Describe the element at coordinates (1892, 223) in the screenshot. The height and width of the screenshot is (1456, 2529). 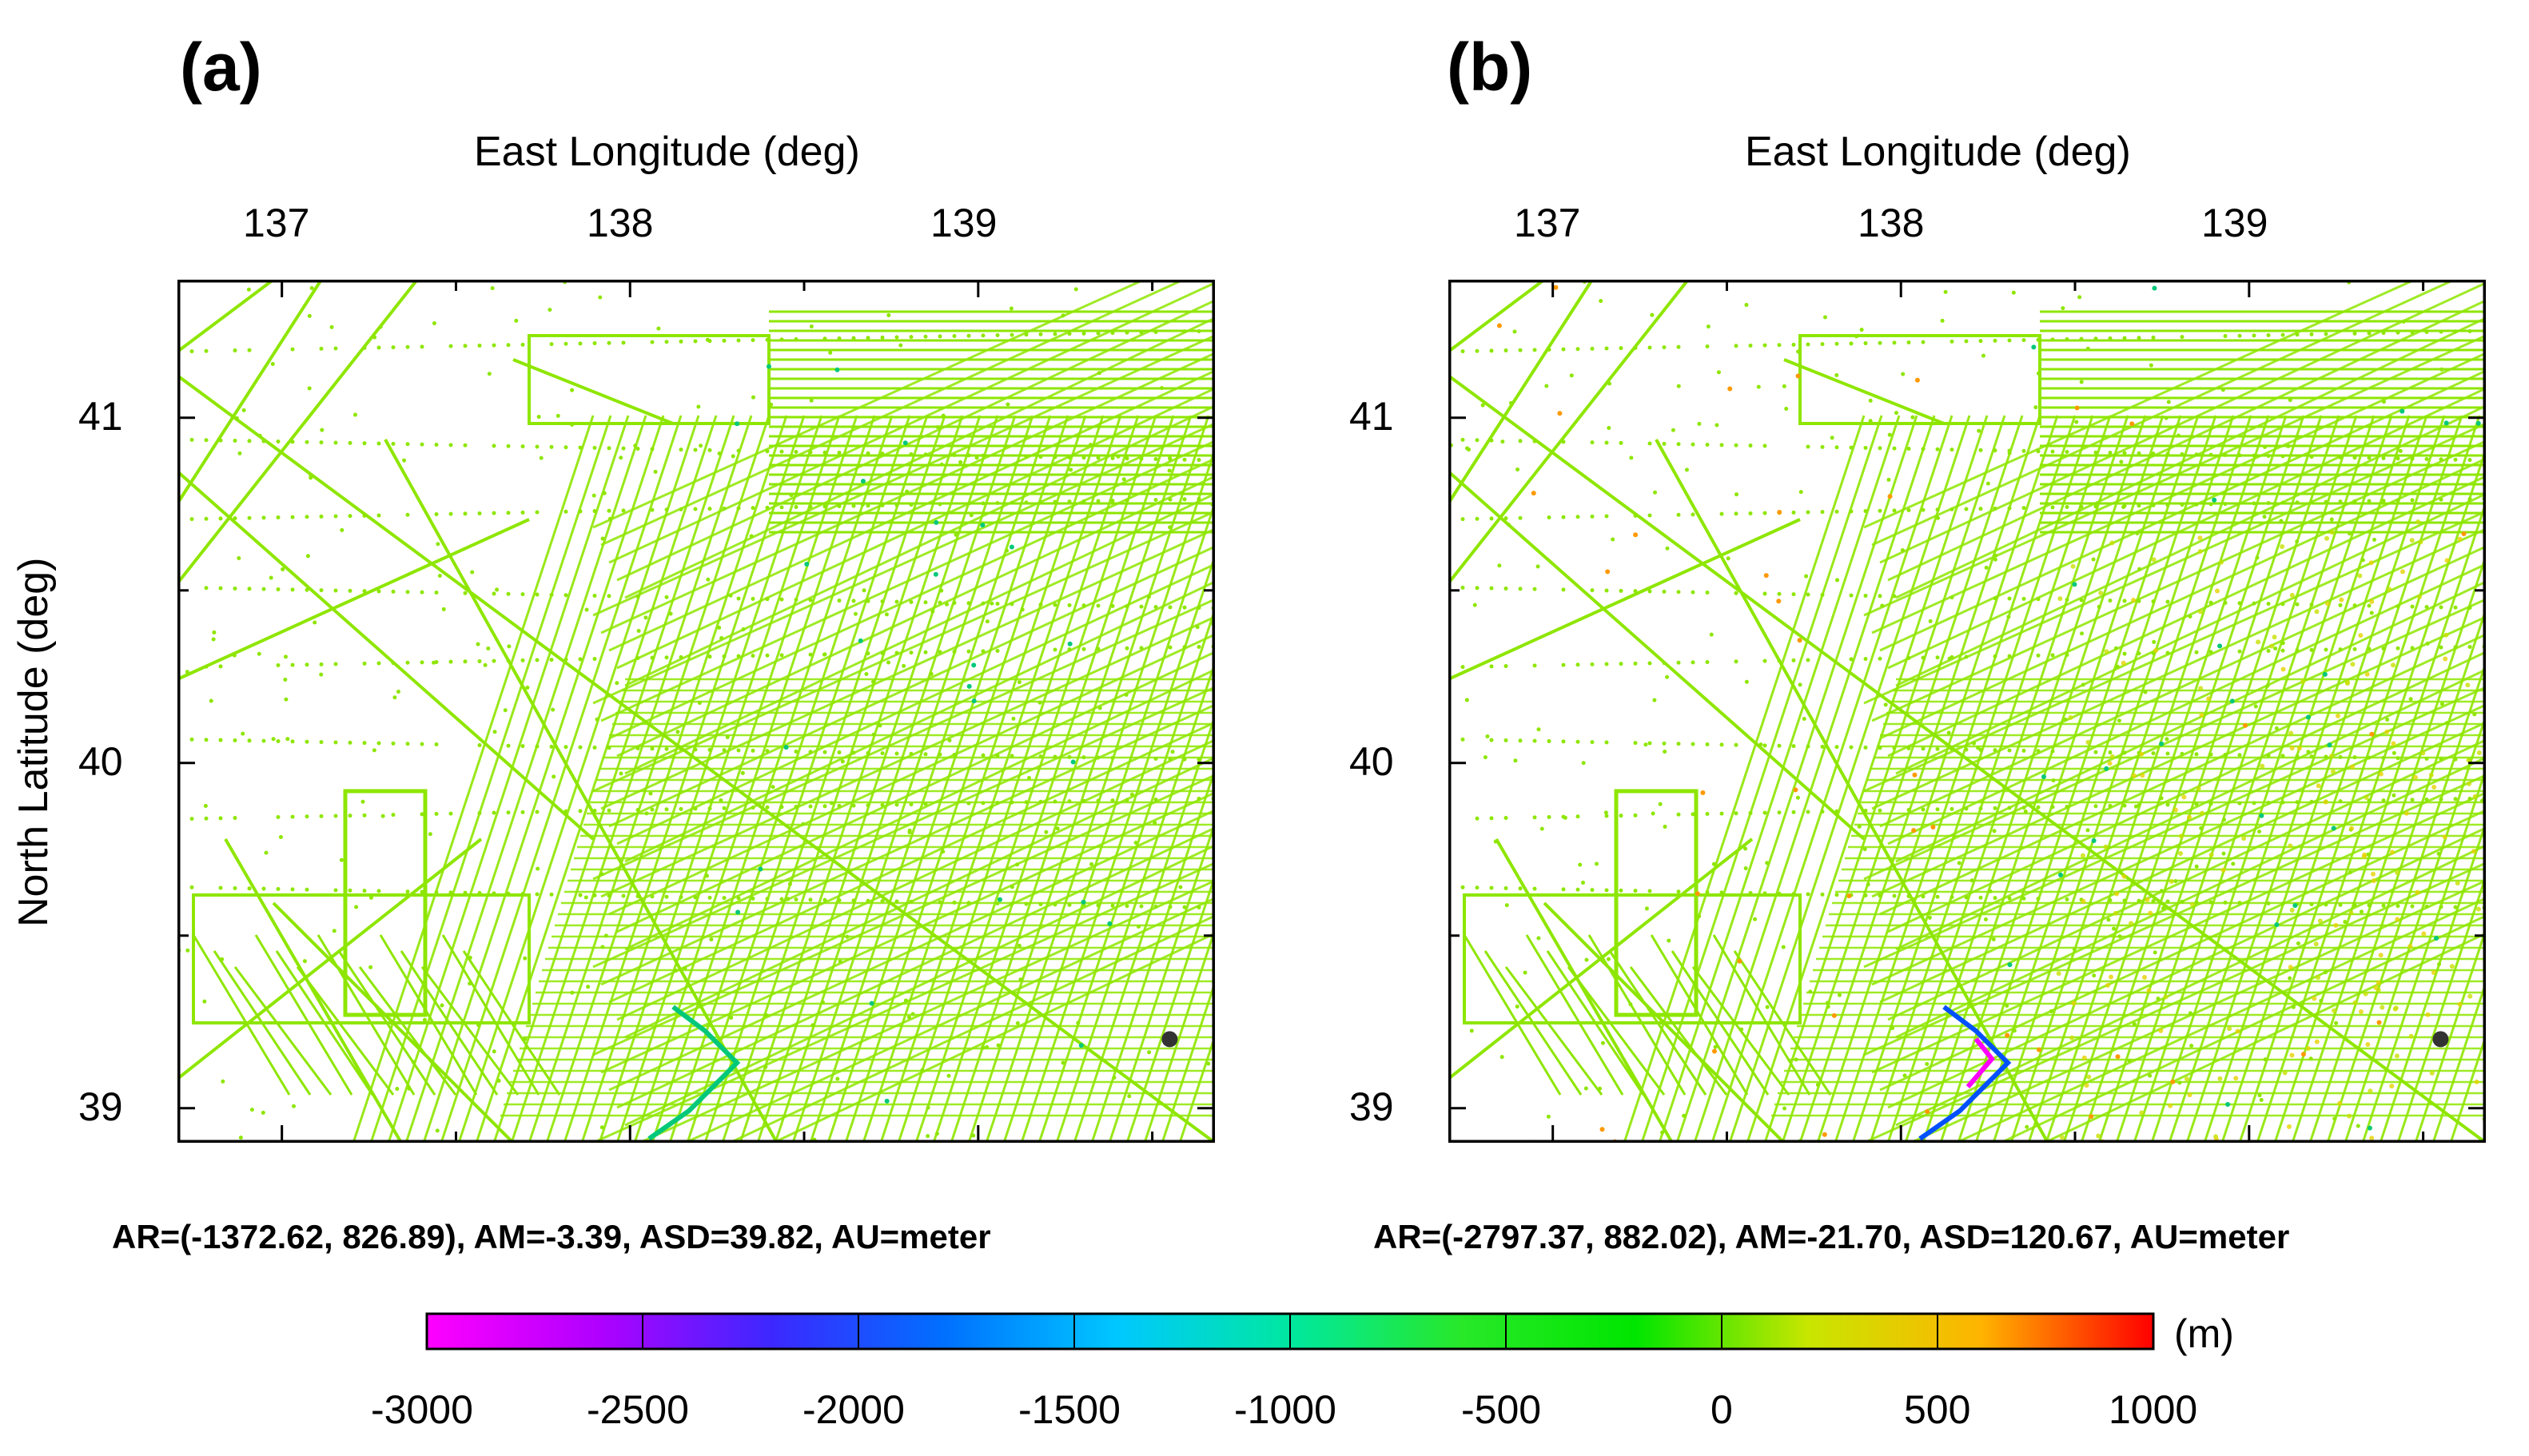
I see `panel-b-x-tick-138: 138` at that location.